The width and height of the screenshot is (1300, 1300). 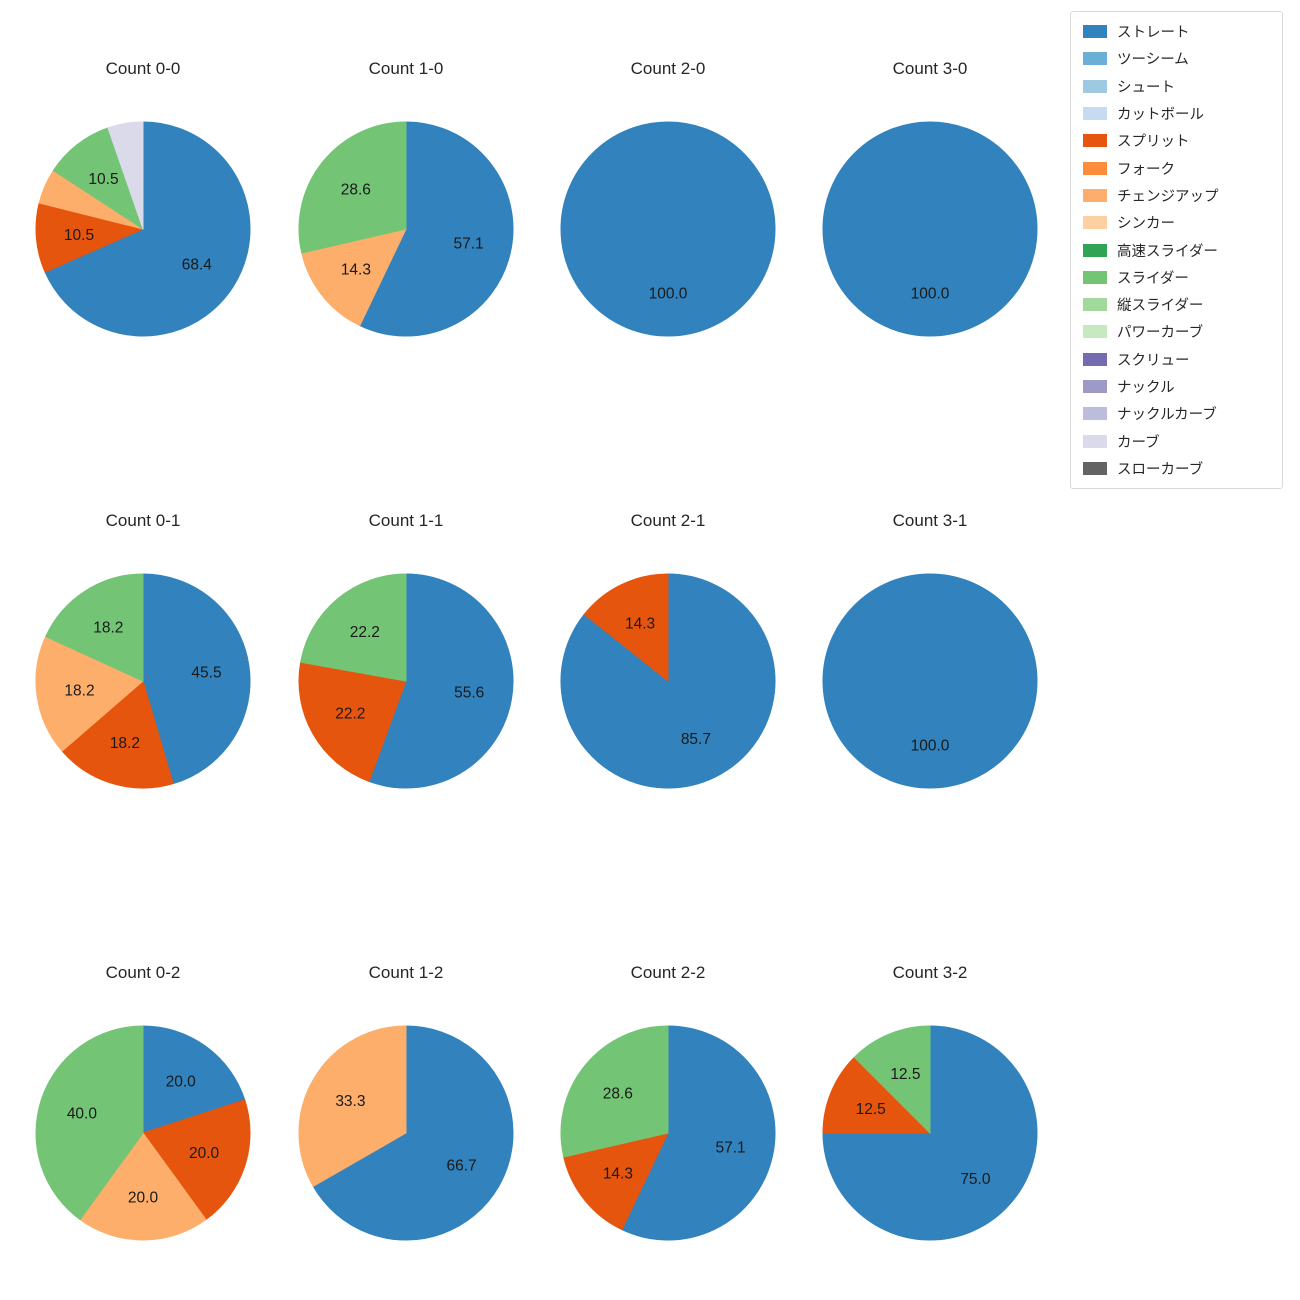 I want to click on legend-item: カットボール, so click(x=1176, y=113).